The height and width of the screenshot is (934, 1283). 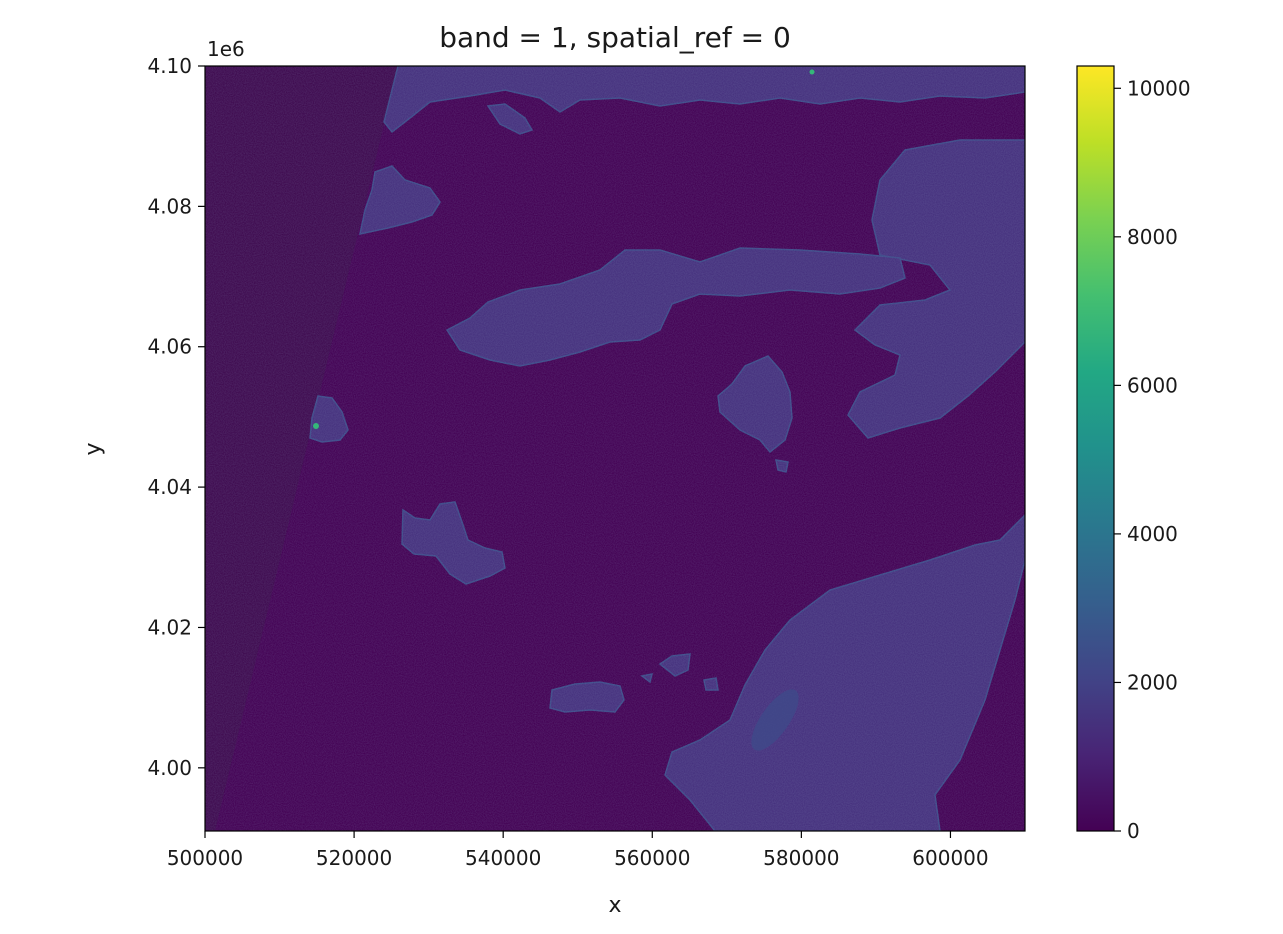 I want to click on bright-pixel-west, so click(x=316, y=426).